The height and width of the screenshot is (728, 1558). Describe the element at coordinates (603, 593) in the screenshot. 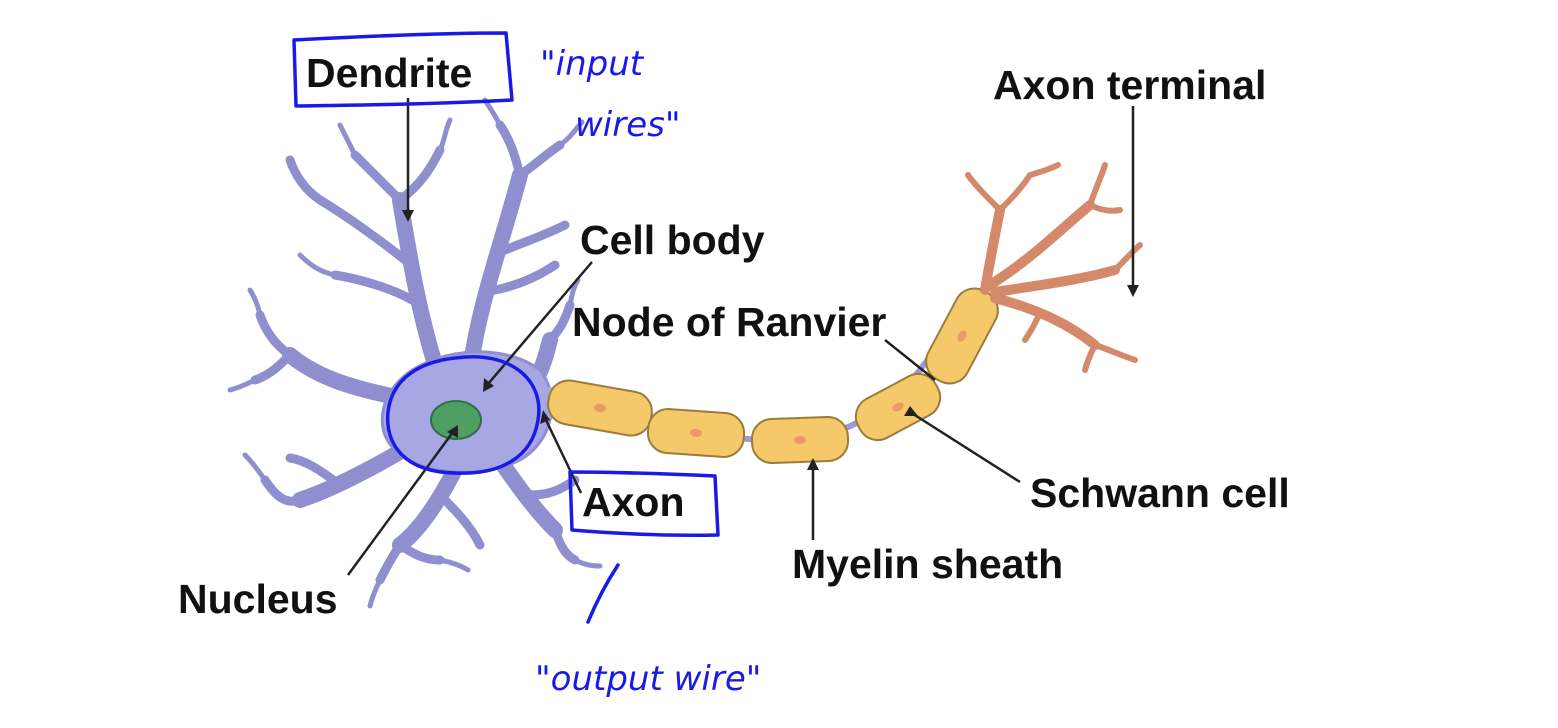

I see `output-wire-pointer` at that location.